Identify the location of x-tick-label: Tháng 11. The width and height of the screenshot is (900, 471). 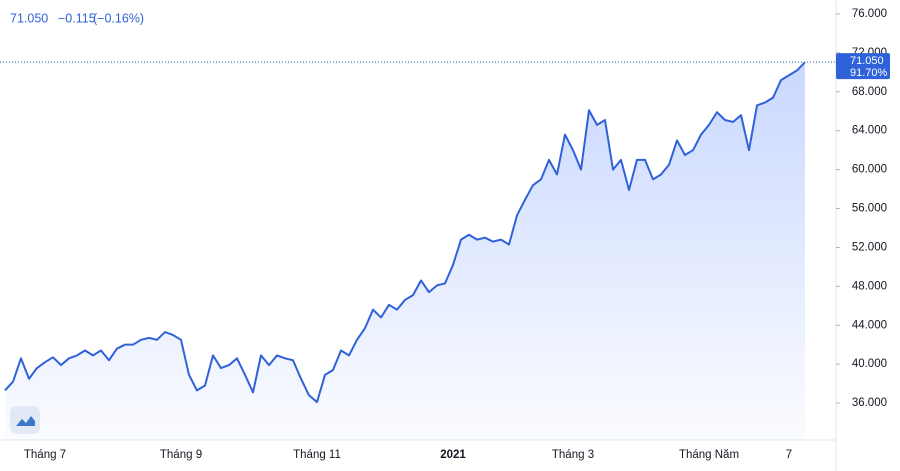
(317, 455).